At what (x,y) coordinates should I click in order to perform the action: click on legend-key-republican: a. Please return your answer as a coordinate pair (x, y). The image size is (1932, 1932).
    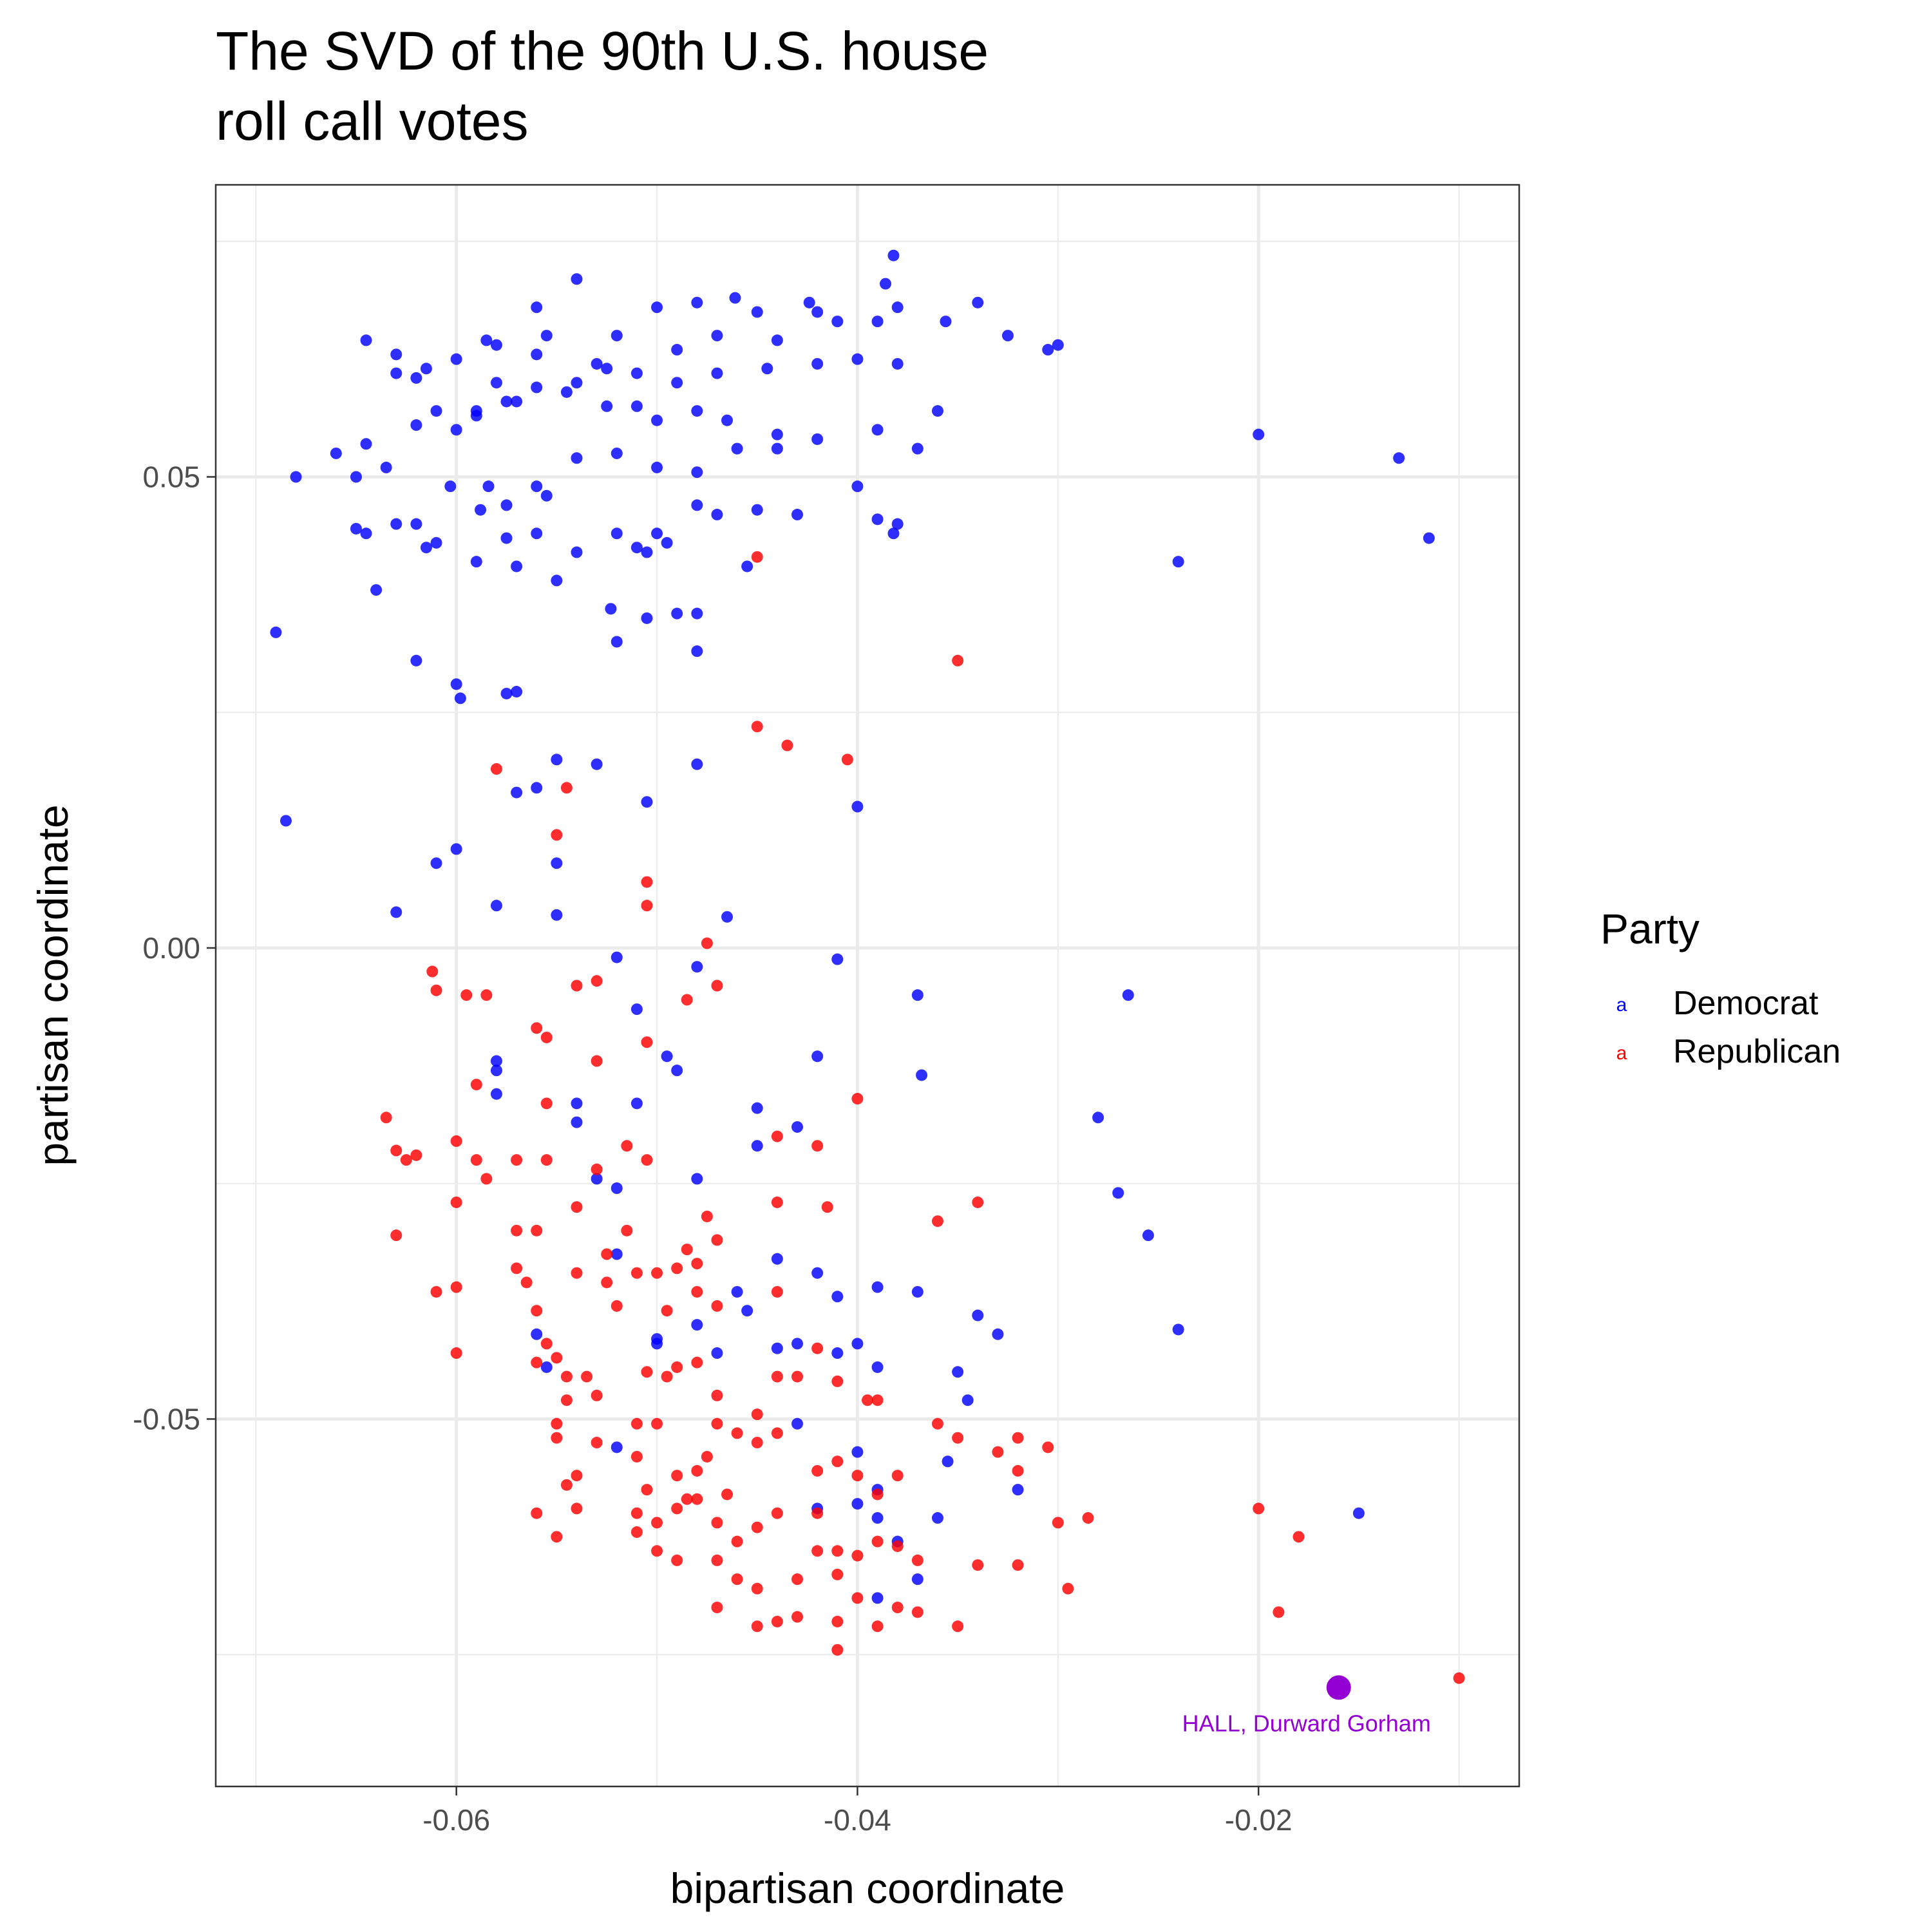
    Looking at the image, I should click on (1622, 1053).